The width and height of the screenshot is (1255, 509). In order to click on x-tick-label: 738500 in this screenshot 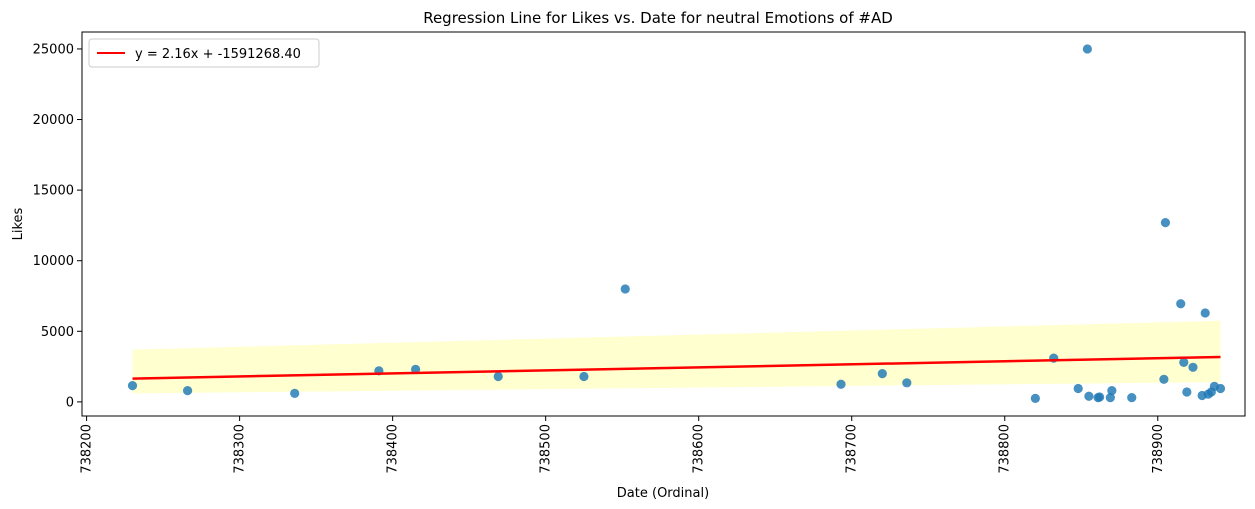, I will do `click(546, 449)`.